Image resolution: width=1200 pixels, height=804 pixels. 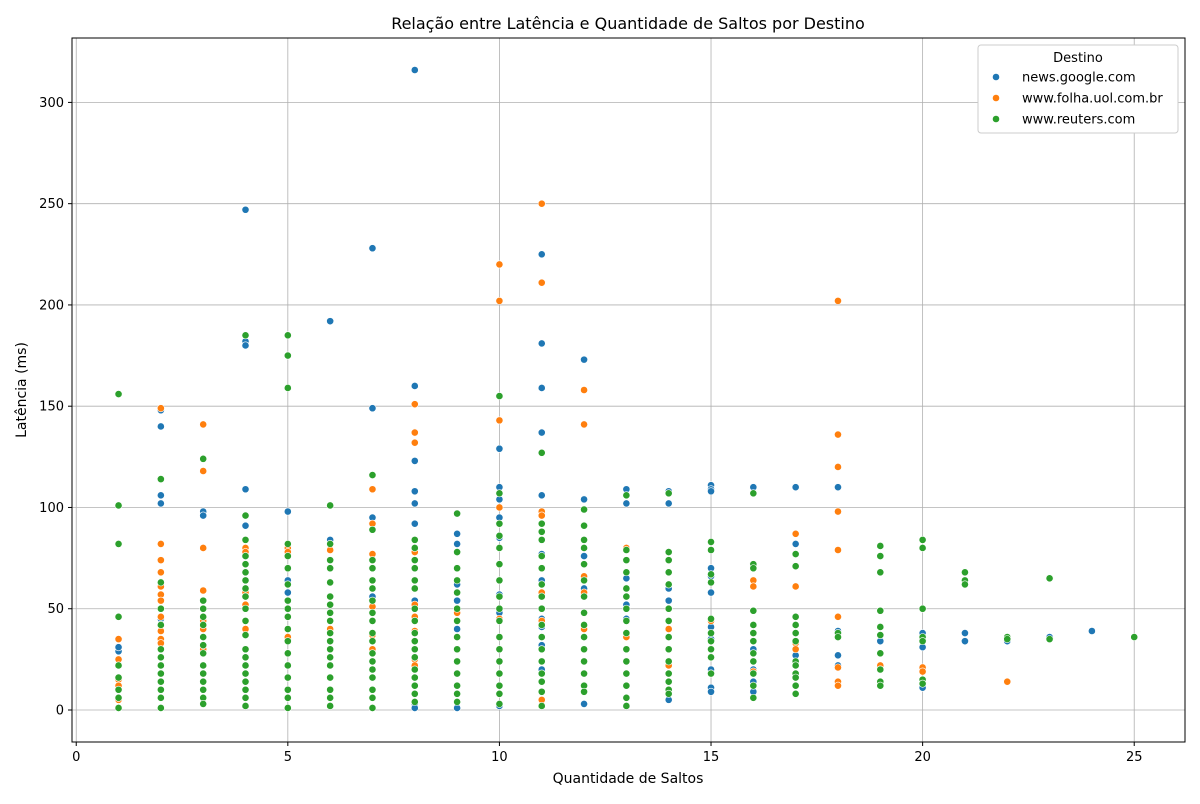 What do you see at coordinates (1092, 99) in the screenshot?
I see `legend-label: www.folha.uol.com.br` at bounding box center [1092, 99].